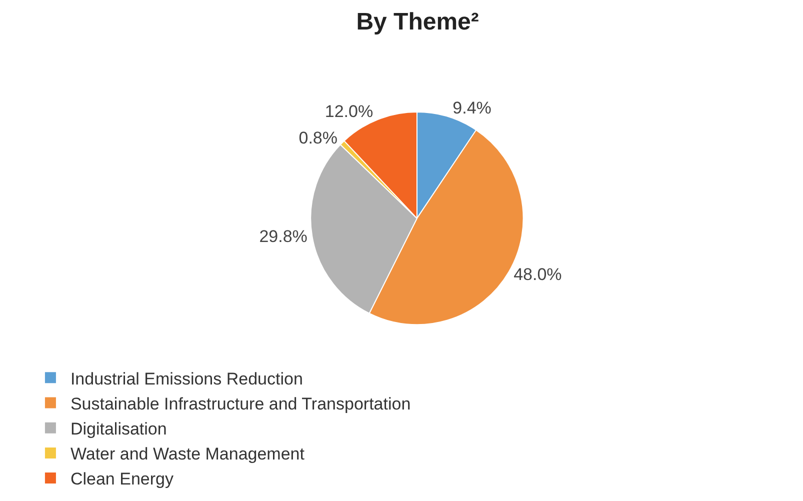  Describe the element at coordinates (472, 108) in the screenshot. I see `data-label: 9.4%` at that location.